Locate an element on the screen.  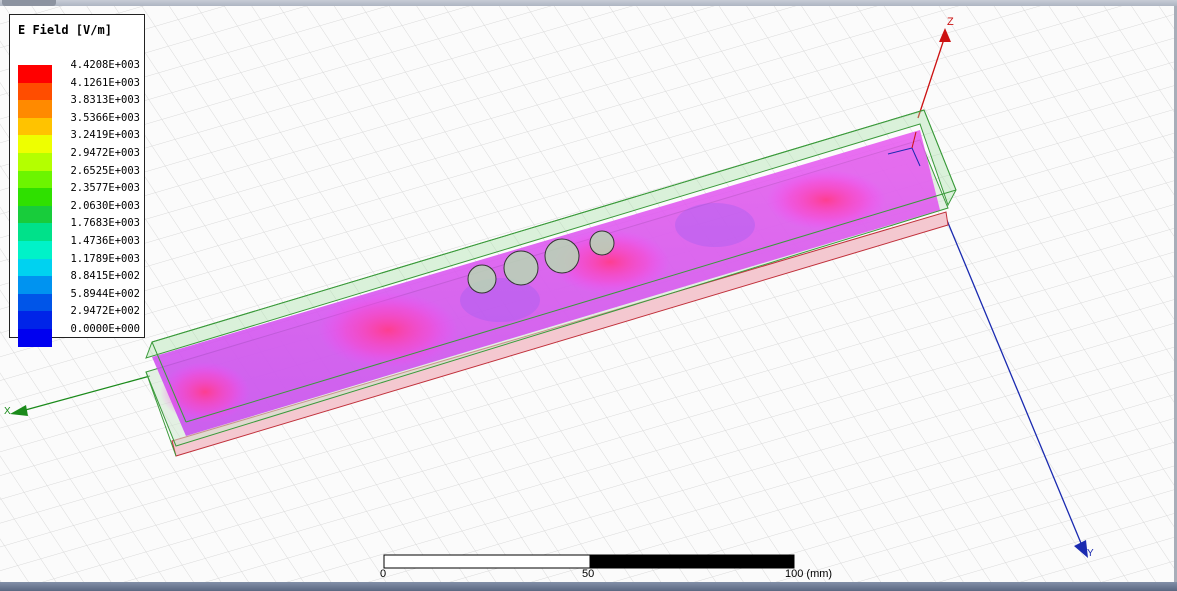
scale-tick-100: 100 (mm) is located at coordinates (809, 574).